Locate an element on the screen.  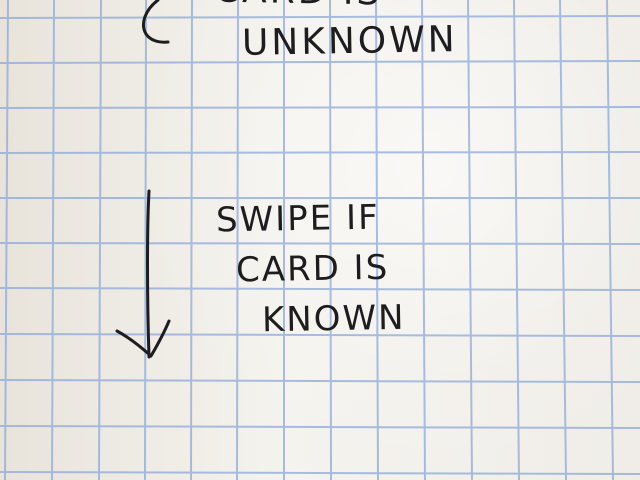
unknown-label: UNKNOWN is located at coordinates (350, 41).